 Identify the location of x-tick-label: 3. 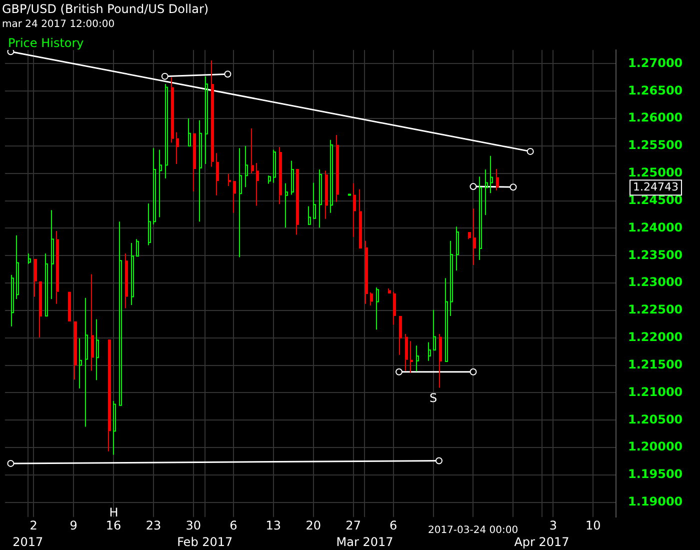
(553, 525).